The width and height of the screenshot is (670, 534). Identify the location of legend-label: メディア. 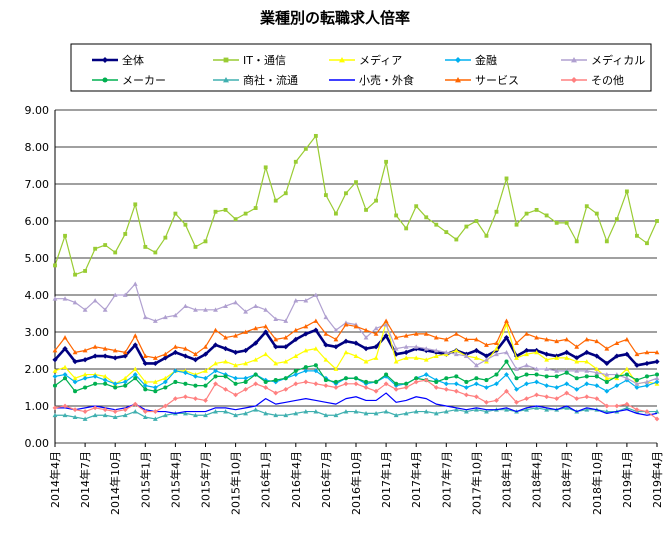
(380, 60).